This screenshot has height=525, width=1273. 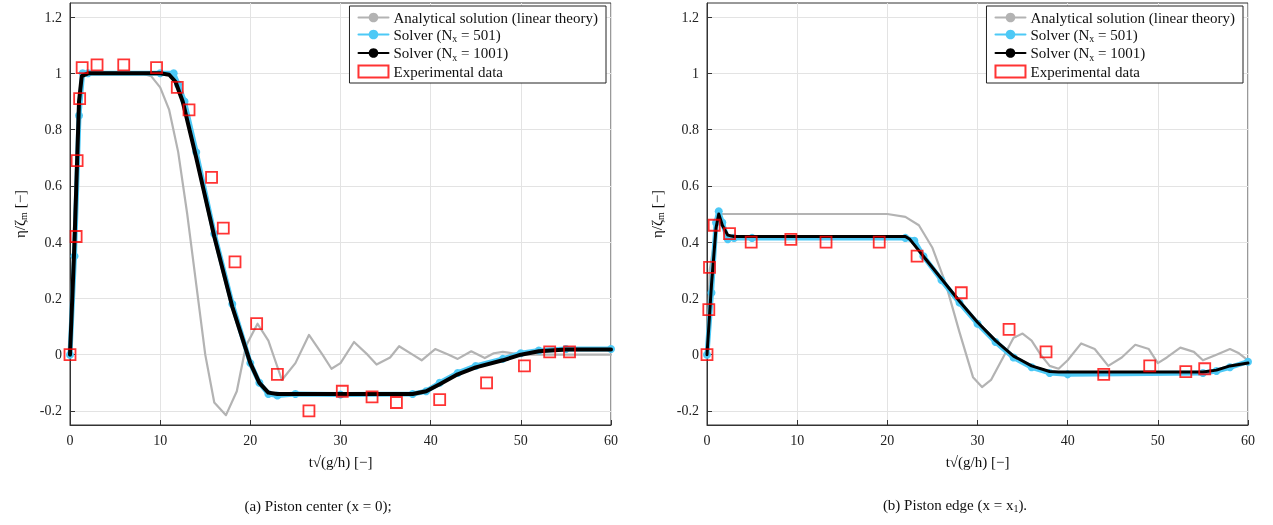 I want to click on text: (a) Piston center (x = 0);, so click(x=318, y=506).